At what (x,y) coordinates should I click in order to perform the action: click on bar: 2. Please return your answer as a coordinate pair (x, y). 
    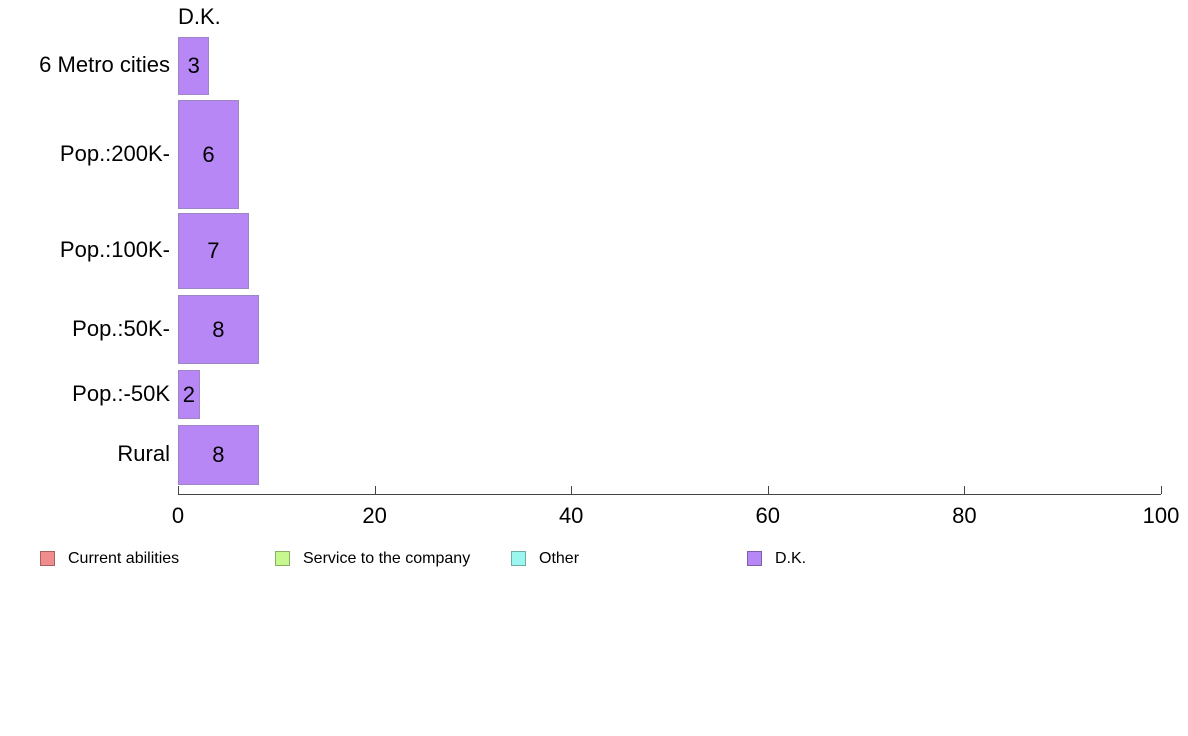
    Looking at the image, I should click on (189, 394).